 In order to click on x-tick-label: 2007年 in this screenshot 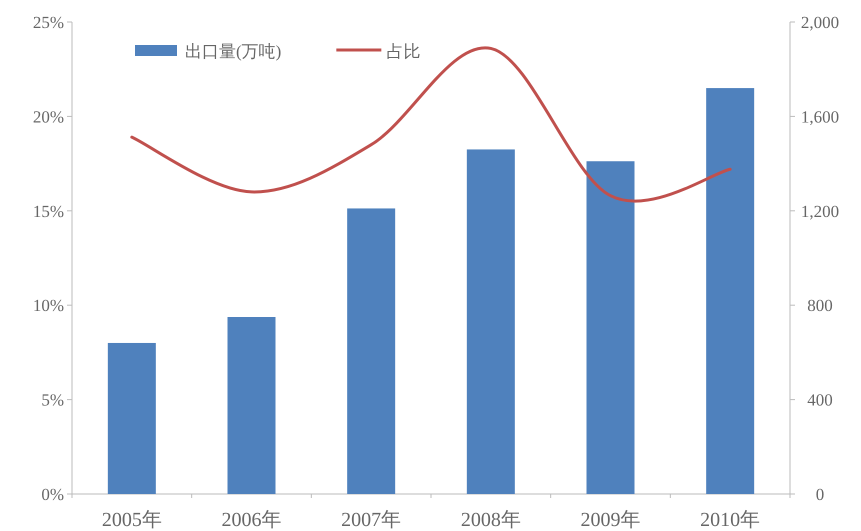, I will do `click(371, 520)`.